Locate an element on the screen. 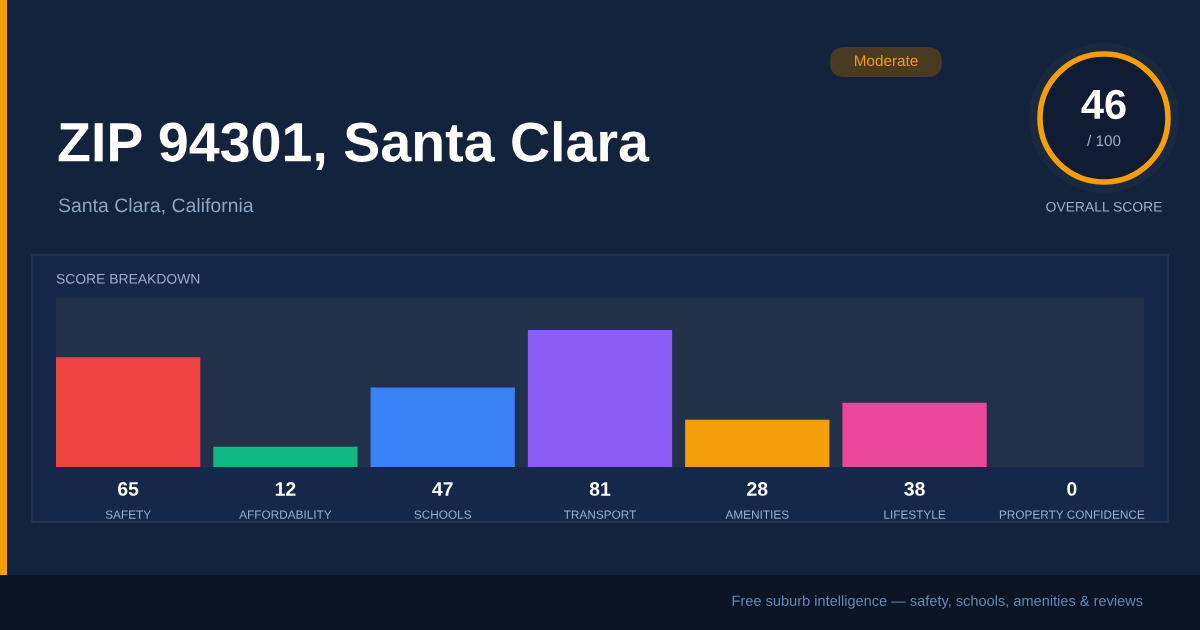 Image resolution: width=1200 pixels, height=630 pixels. x-tick-label: TRANSPORT is located at coordinates (600, 514).